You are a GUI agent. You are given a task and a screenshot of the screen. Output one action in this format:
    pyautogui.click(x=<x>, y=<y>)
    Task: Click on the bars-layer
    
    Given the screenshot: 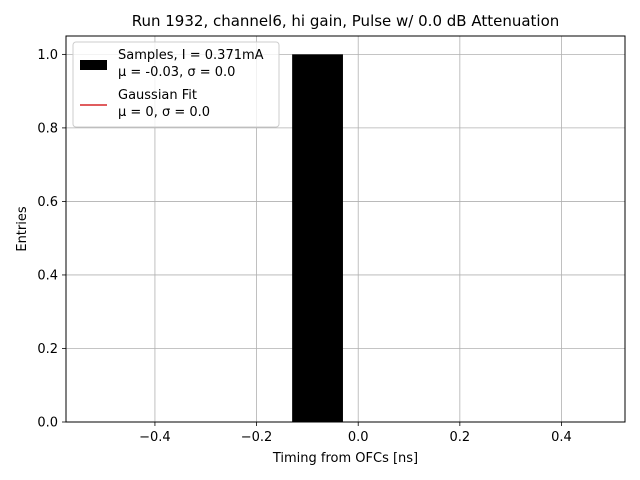 What is the action you would take?
    pyautogui.click(x=317, y=238)
    